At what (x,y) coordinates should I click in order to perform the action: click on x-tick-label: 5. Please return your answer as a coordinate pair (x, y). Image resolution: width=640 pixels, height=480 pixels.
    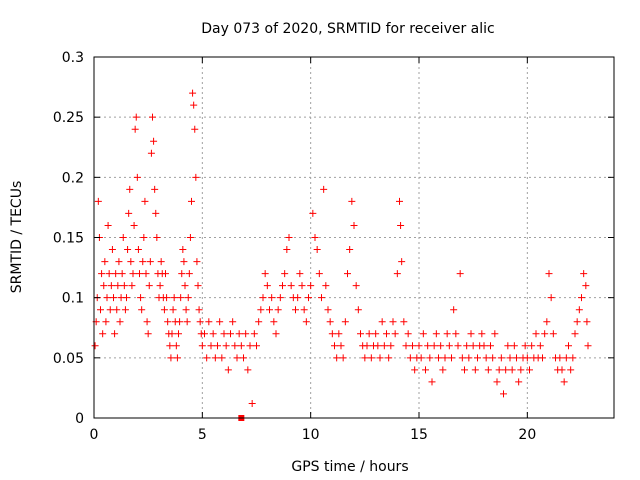
    Looking at the image, I should click on (202, 435).